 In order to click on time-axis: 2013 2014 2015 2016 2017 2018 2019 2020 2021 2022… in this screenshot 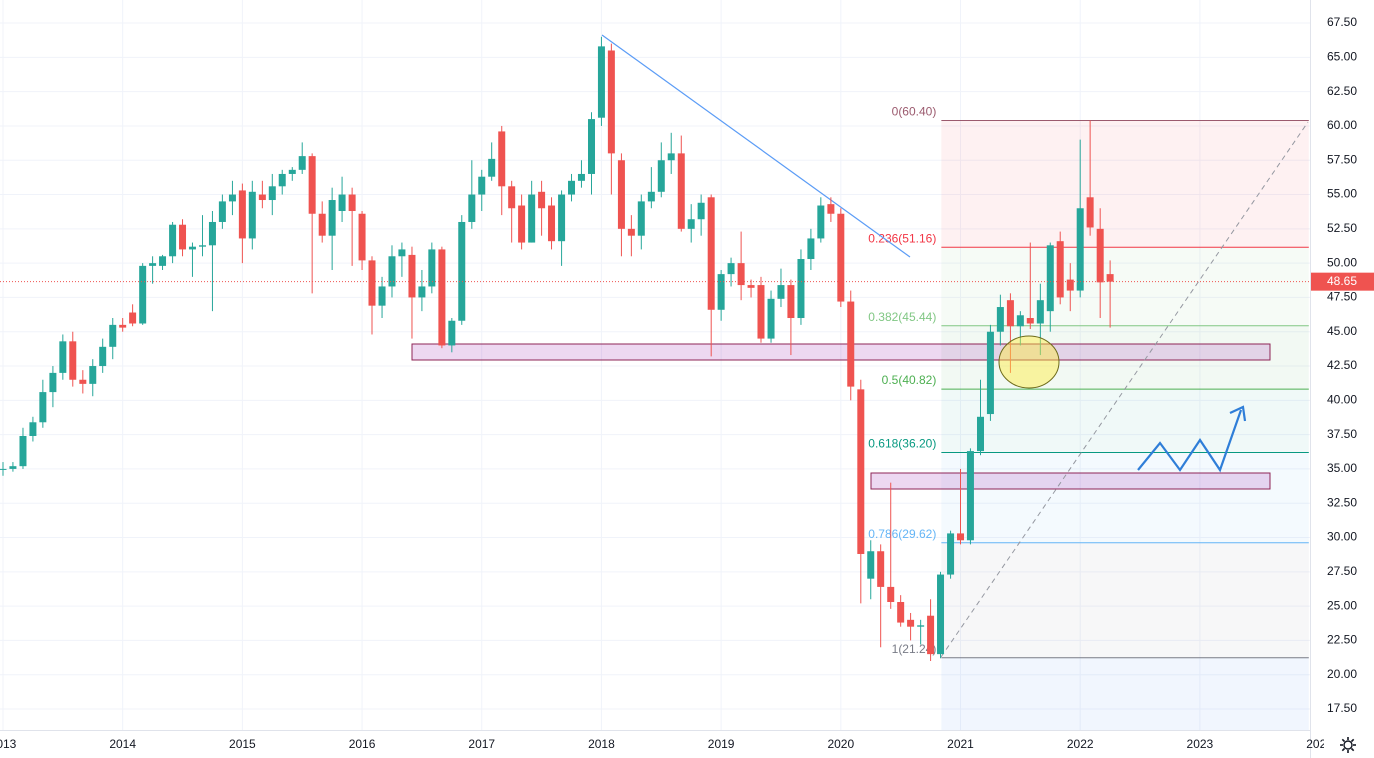, I will do `click(662, 744)`.